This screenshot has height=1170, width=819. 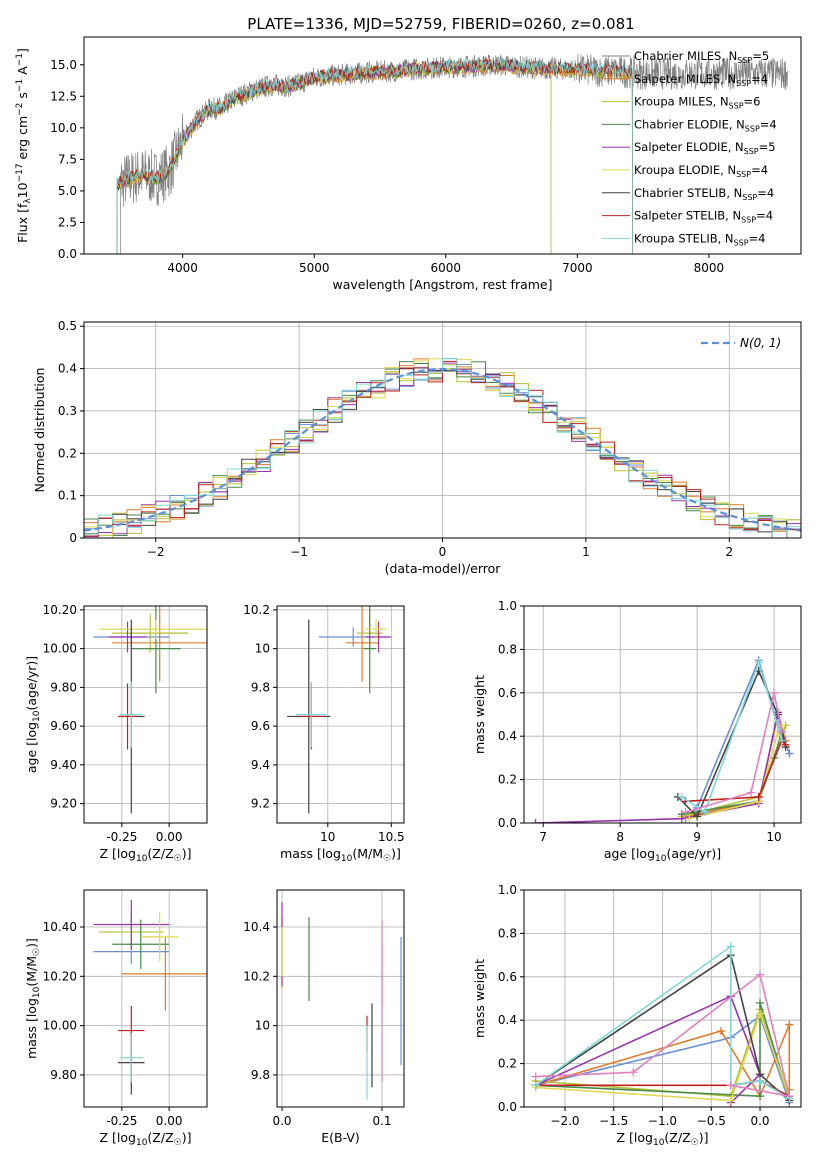 I want to click on y-tick-label: 0.3, so click(x=67, y=411).